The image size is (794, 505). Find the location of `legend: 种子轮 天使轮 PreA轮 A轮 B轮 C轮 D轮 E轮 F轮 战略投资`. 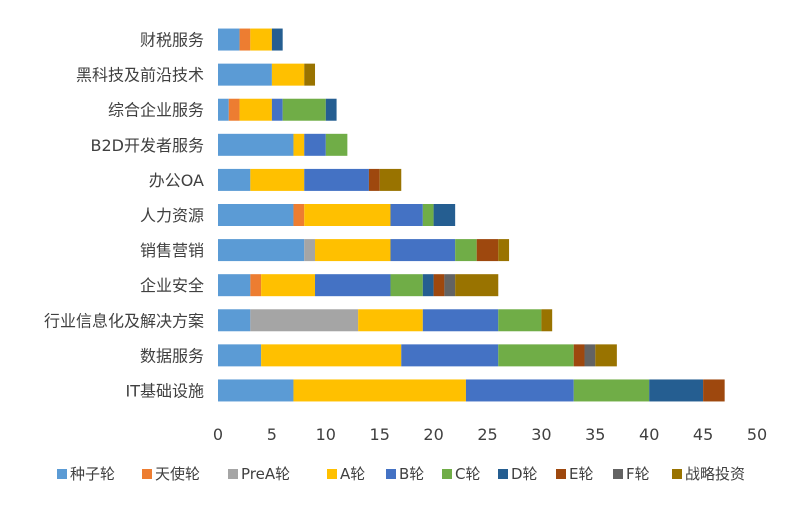

legend: 种子轮 天使轮 PreA轮 A轮 B轮 C轮 D轮 E轮 F轮 战略投资 is located at coordinates (401, 474).